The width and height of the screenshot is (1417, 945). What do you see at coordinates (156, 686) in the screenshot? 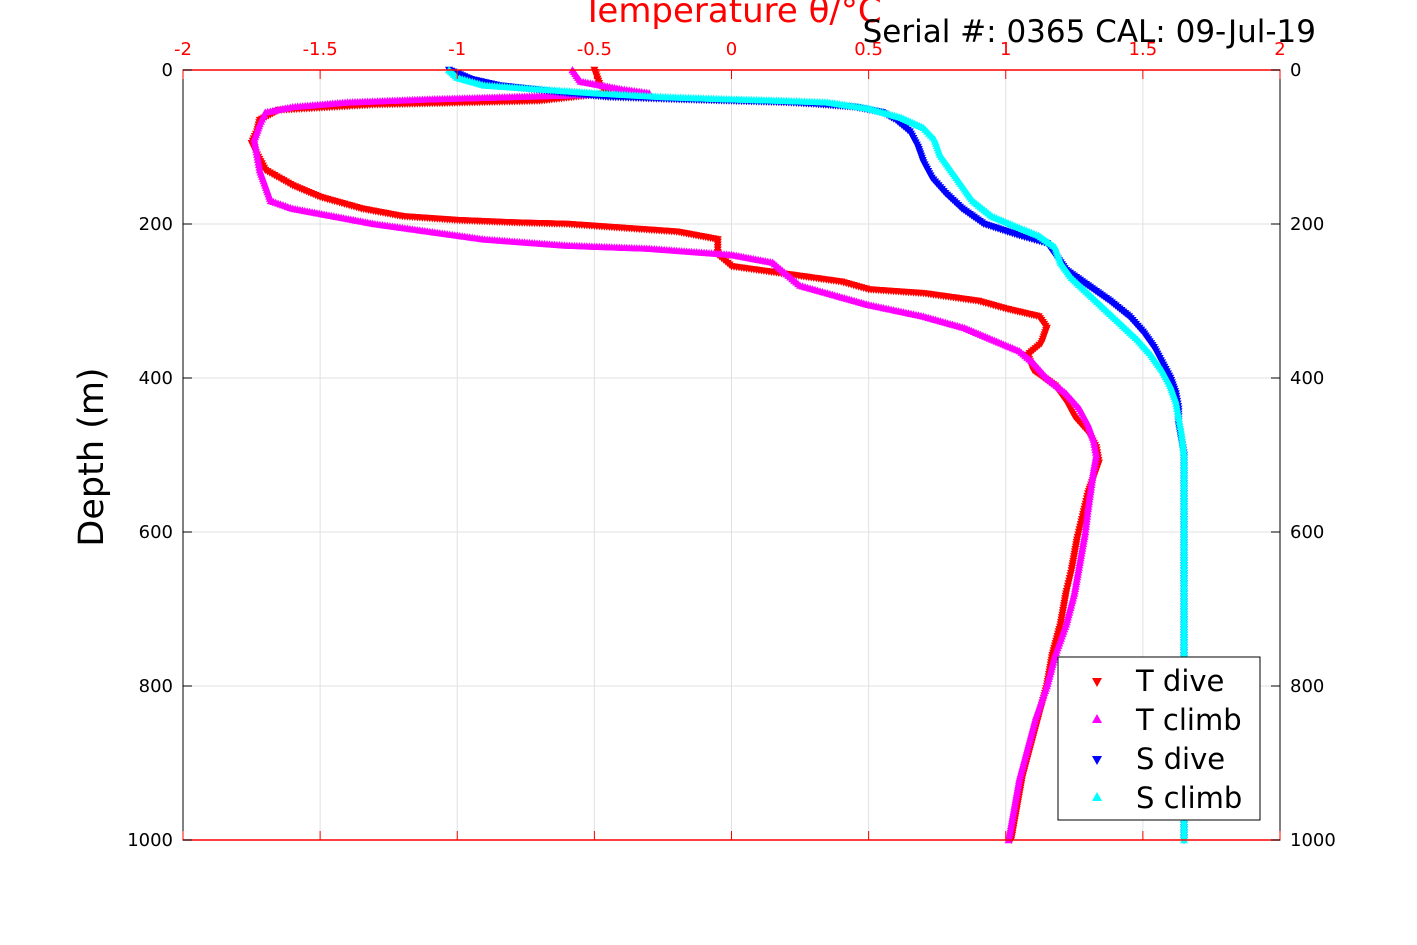
I see `y-tick-label-left: 800` at bounding box center [156, 686].